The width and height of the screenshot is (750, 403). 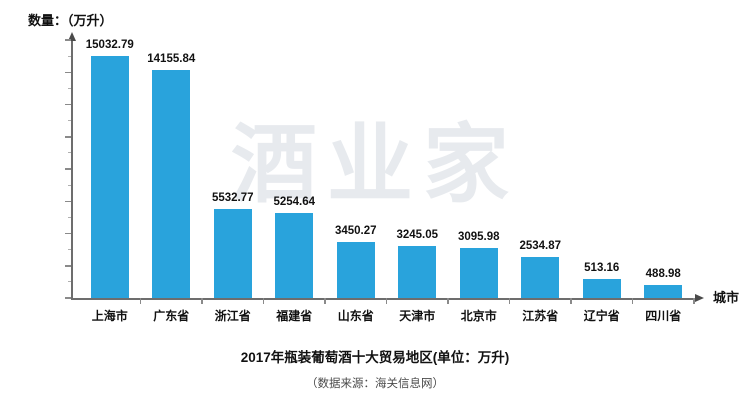 I want to click on bar-value-label: 488.98, so click(x=663, y=274).